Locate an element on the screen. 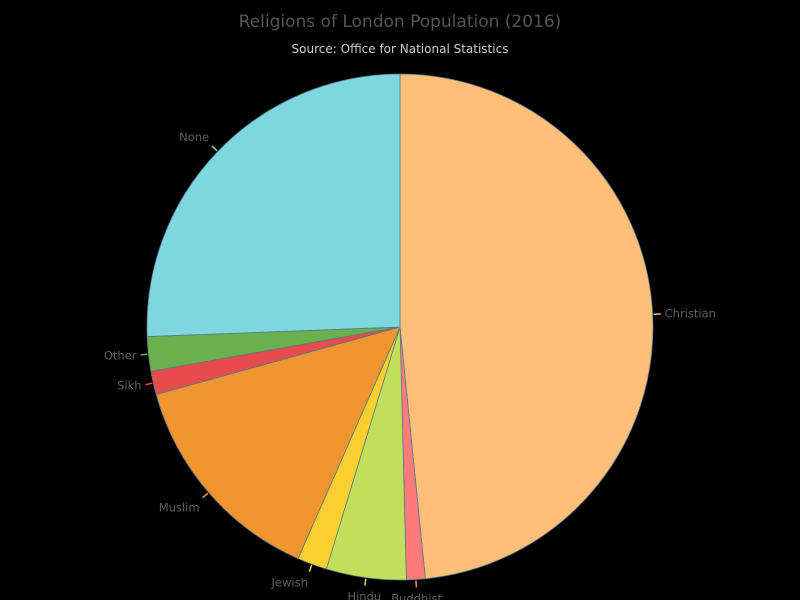 The width and height of the screenshot is (800, 600). pie-label-none: None is located at coordinates (194, 137).